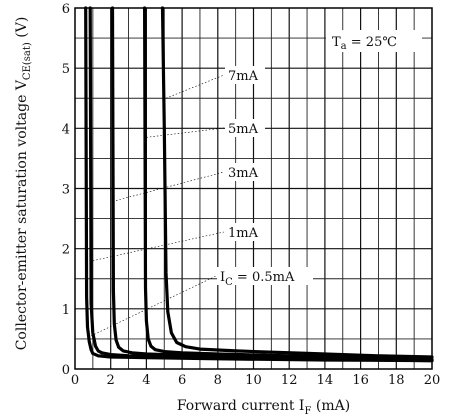 Image resolution: width=450 pixels, height=414 pixels. Describe the element at coordinates (66, 129) in the screenshot. I see `y-tick-label: 4` at that location.